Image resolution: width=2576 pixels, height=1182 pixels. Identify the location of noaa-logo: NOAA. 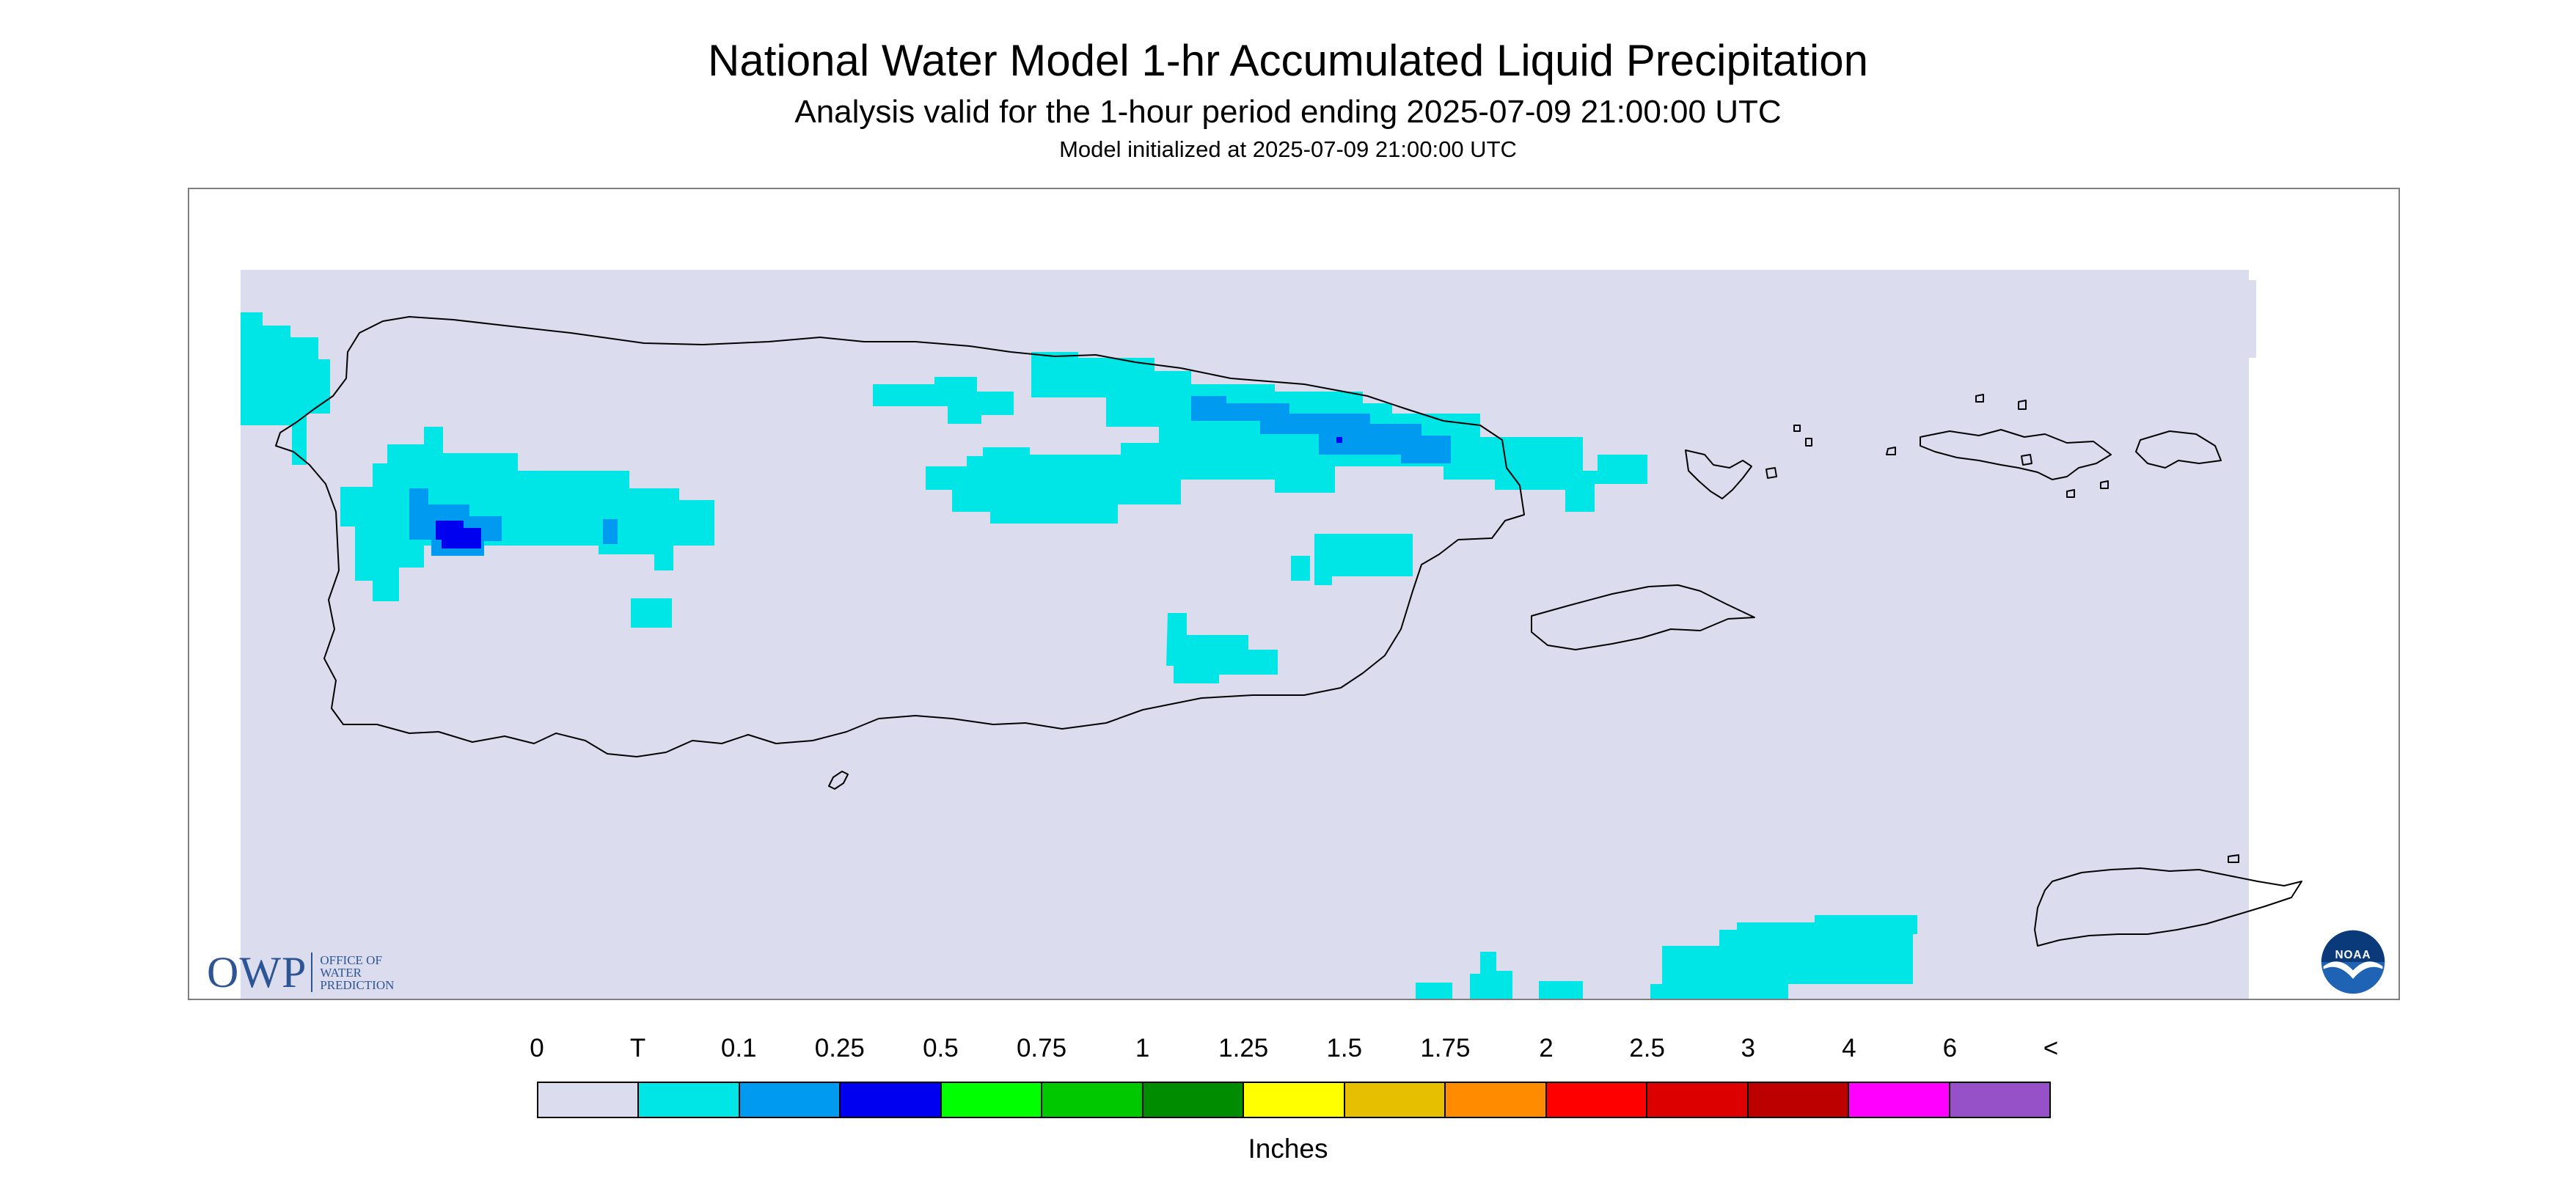
(2353, 962).